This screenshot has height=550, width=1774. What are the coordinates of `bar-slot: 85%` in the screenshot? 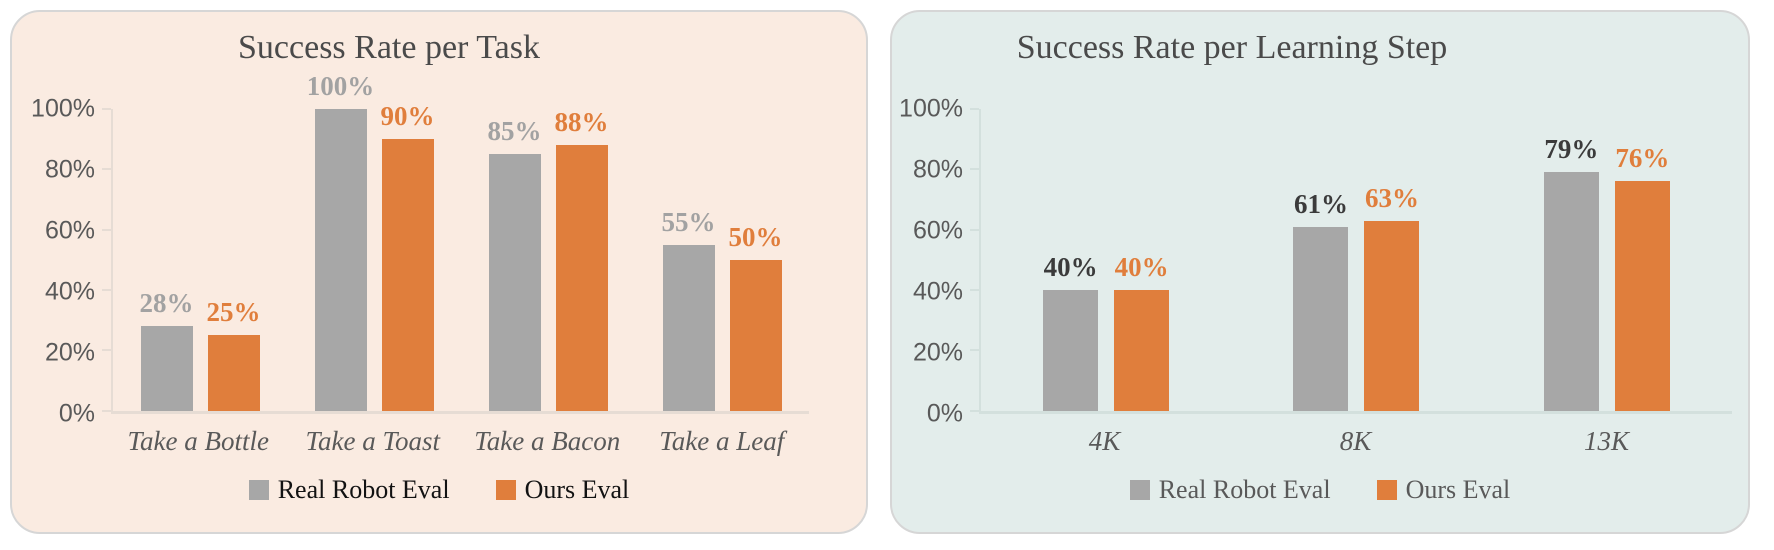 It's located at (514, 260).